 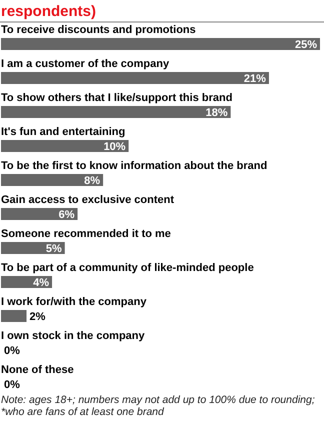 I want to click on y-tick-label: To receive discounts and promotions, so click(x=98, y=30).